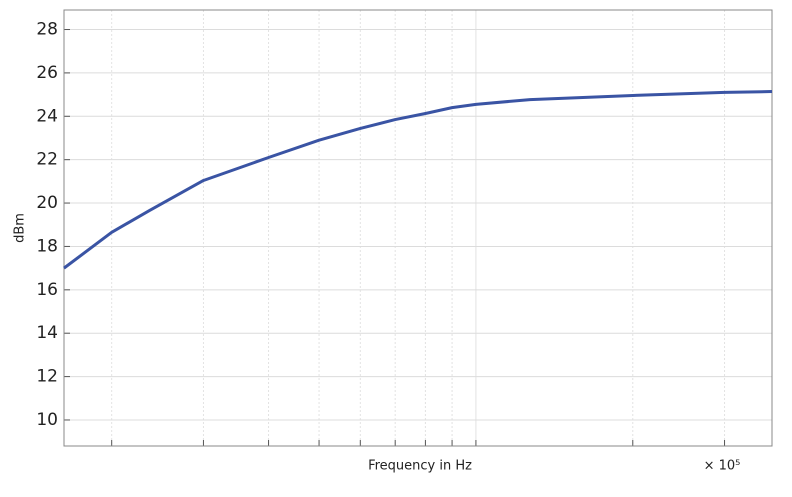 The image size is (792, 497). What do you see at coordinates (47, 246) in the screenshot?
I see `y-tick-label: 18` at bounding box center [47, 246].